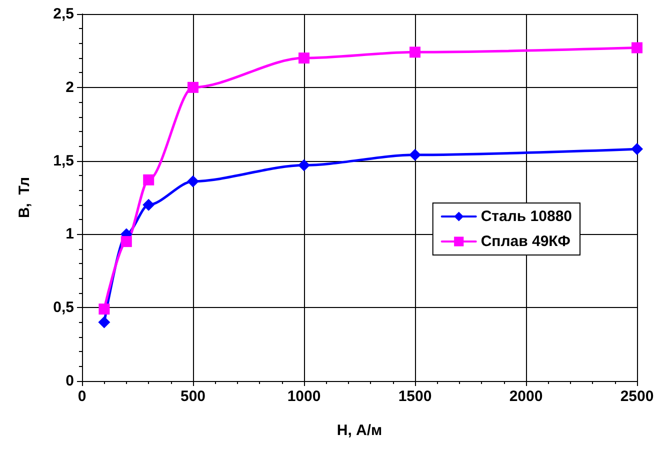 This screenshot has height=458, width=660. What do you see at coordinates (359, 430) in the screenshot?
I see `x-axis-title: H, А/м` at bounding box center [359, 430].